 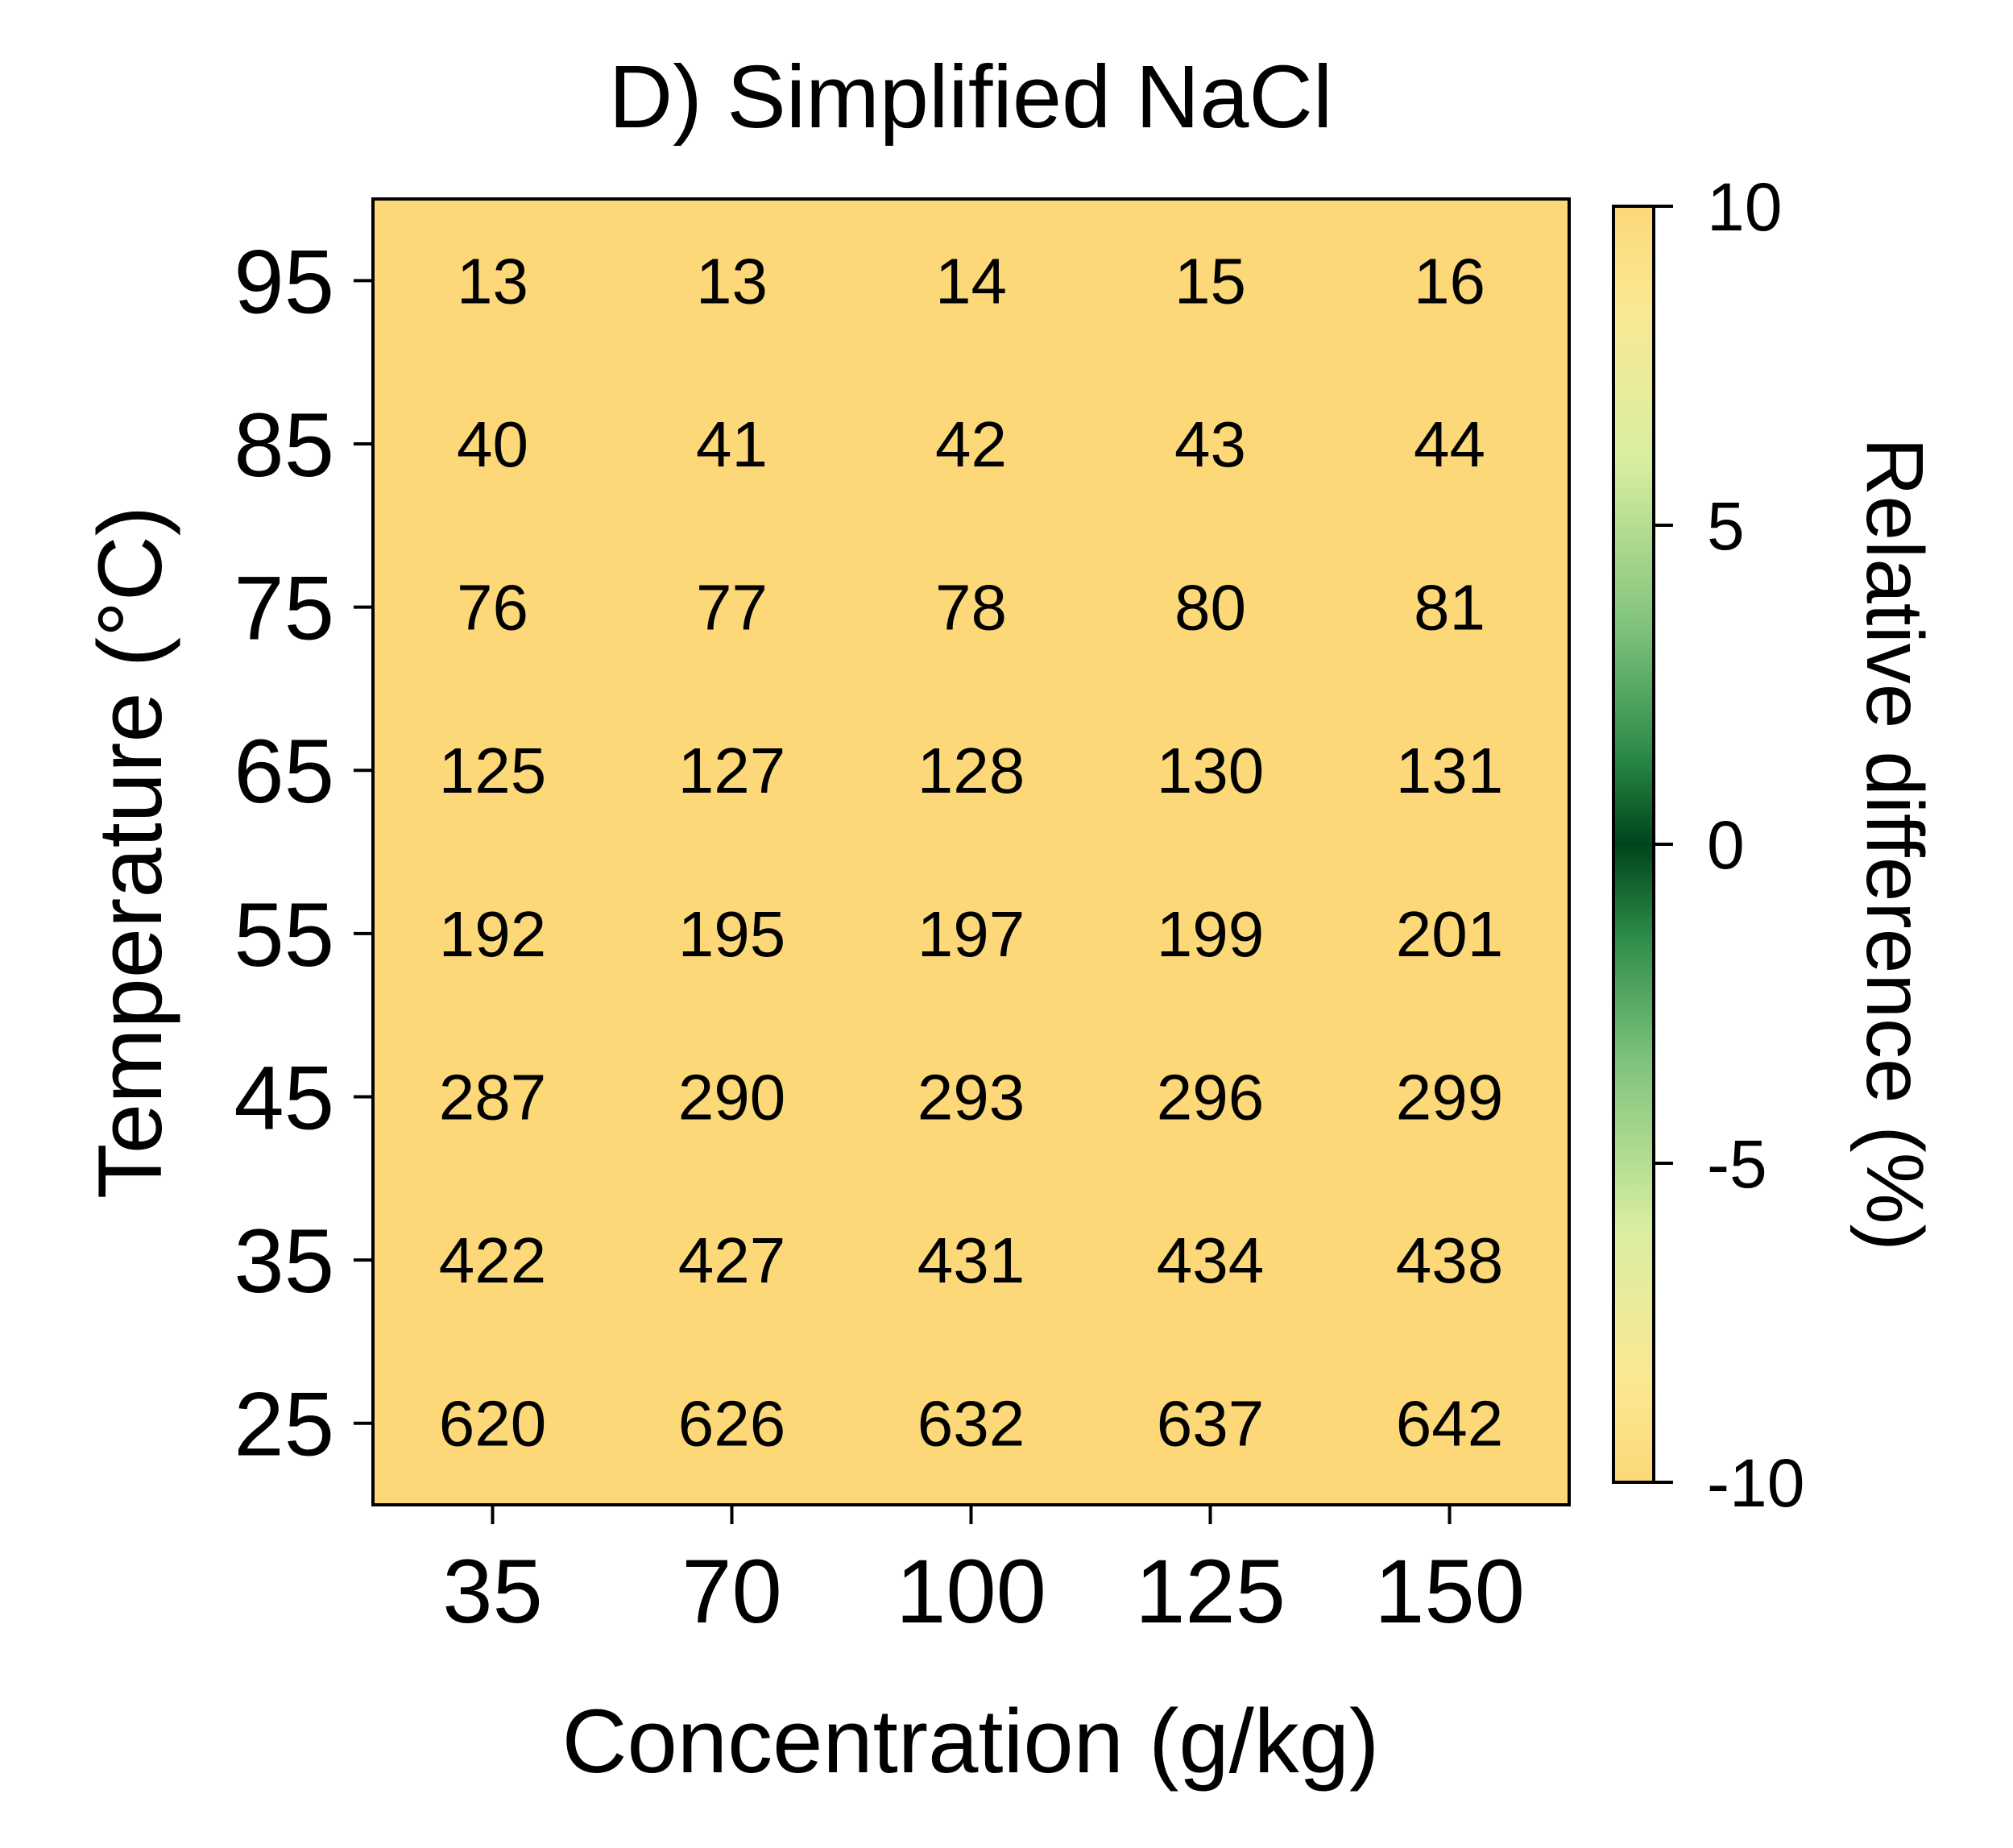 What do you see at coordinates (284, 445) in the screenshot?
I see `y-tick-label: 85` at bounding box center [284, 445].